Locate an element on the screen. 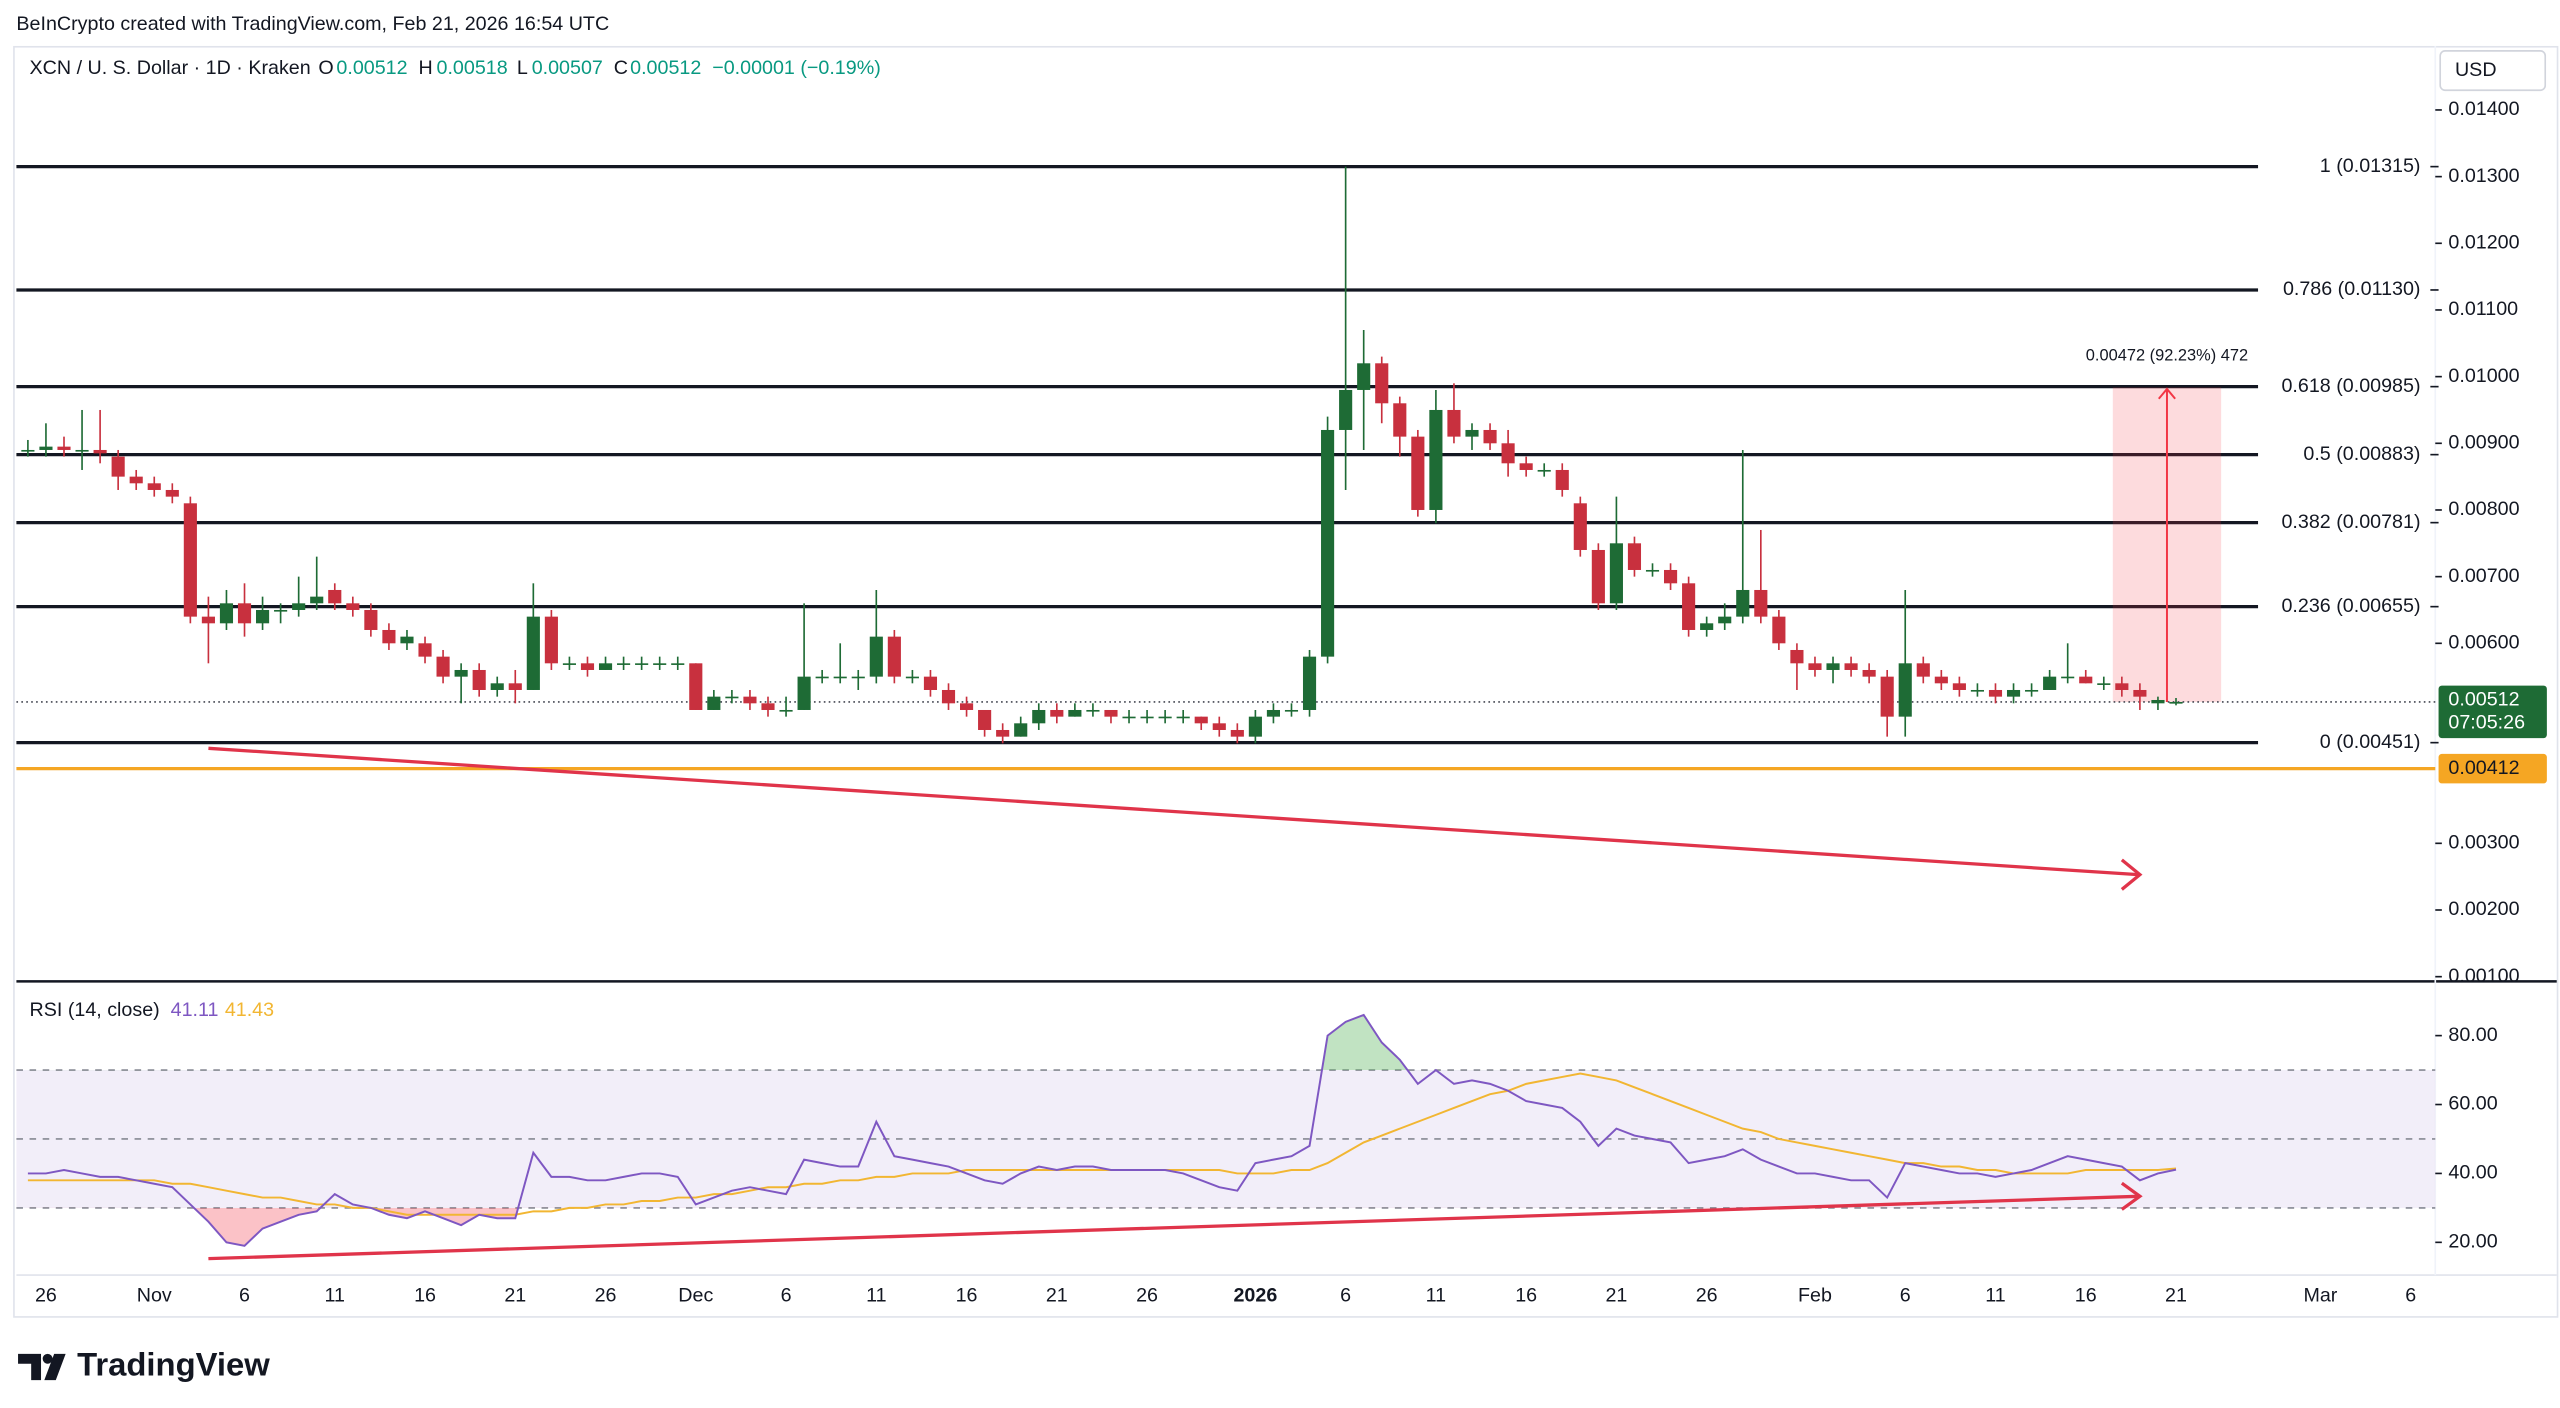 The width and height of the screenshot is (2560, 1408). measure-arrow-head is located at coordinates (2167, 393).